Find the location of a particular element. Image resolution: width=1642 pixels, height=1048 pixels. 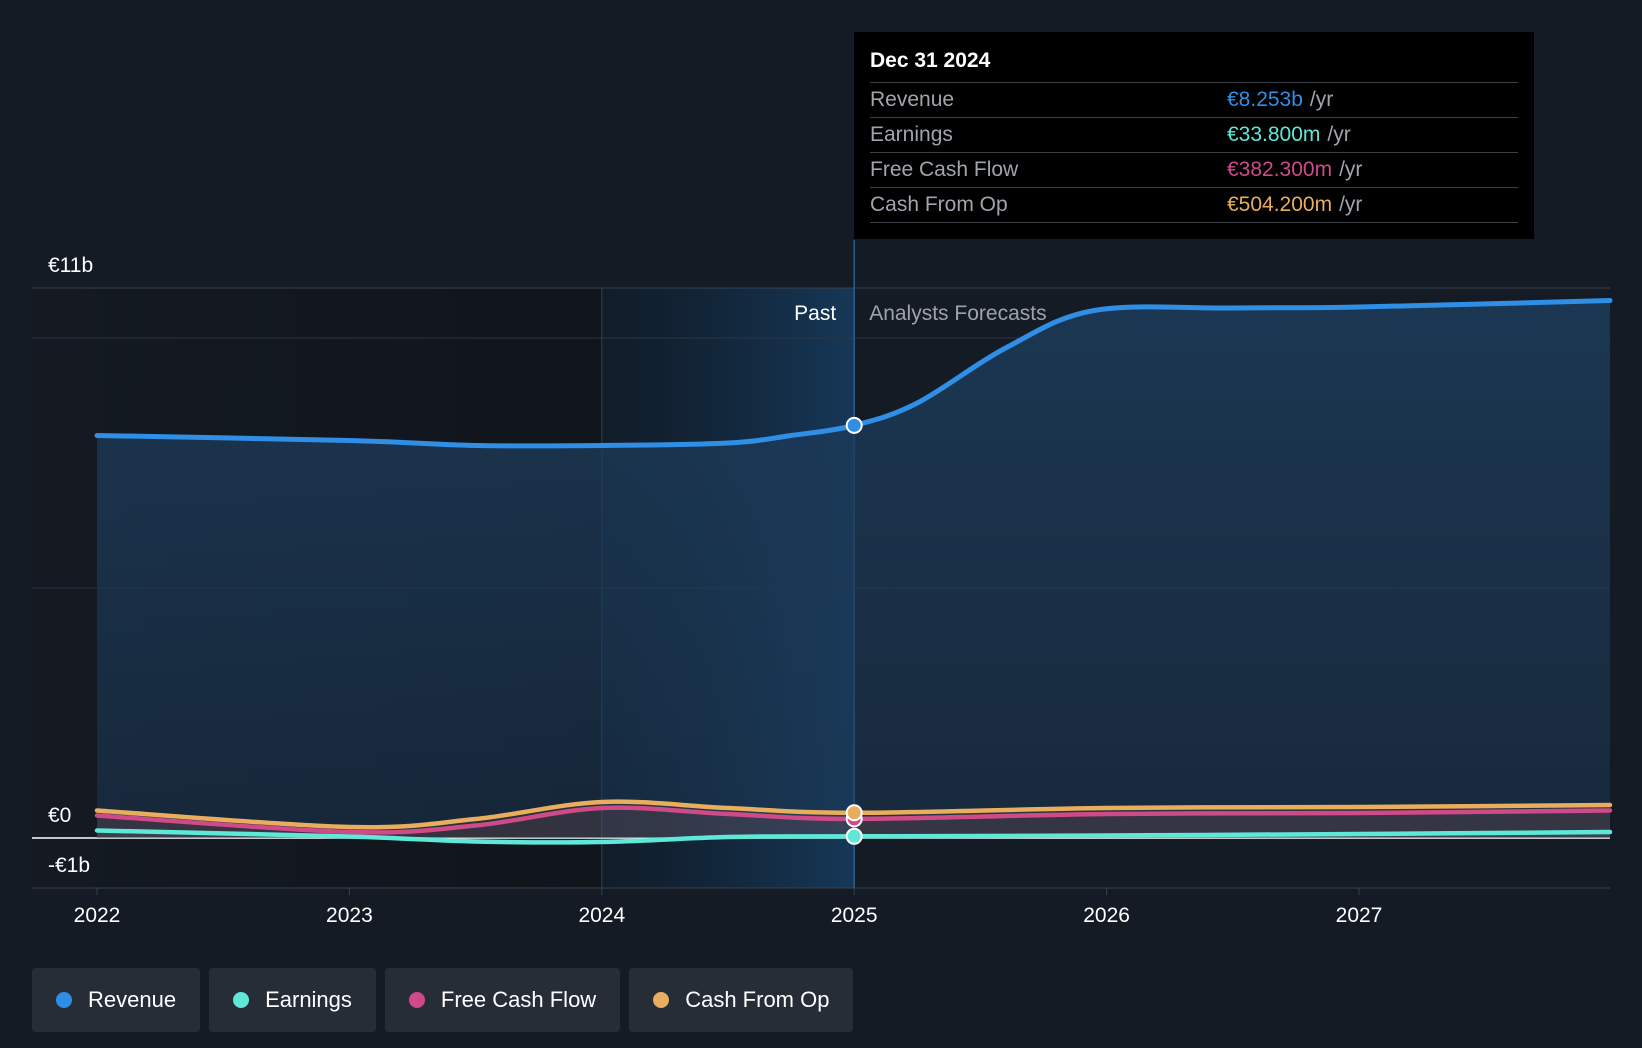

x-tick-label: 2026 is located at coordinates (1106, 915).